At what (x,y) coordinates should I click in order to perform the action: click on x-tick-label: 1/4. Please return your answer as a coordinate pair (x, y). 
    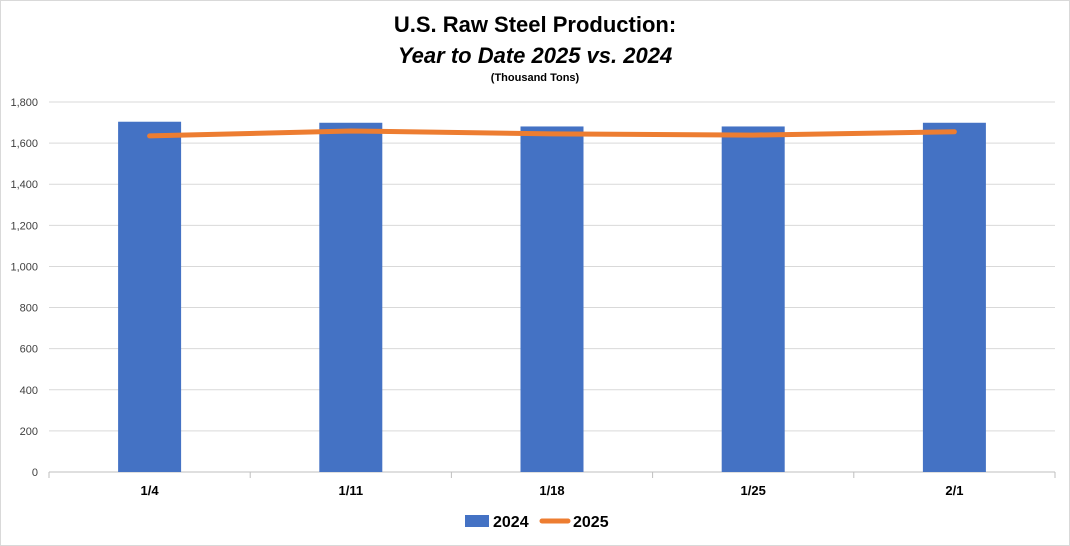
    Looking at the image, I should click on (150, 490).